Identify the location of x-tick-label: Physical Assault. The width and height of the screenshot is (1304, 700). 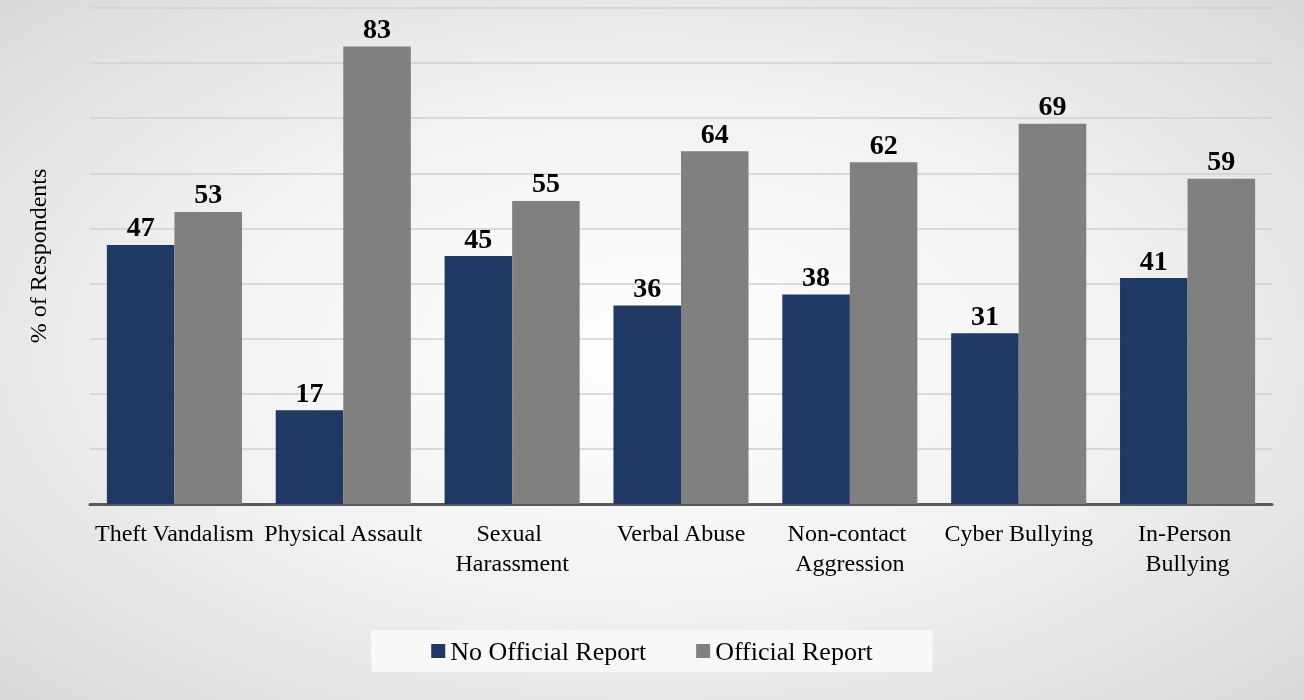
(343, 533).